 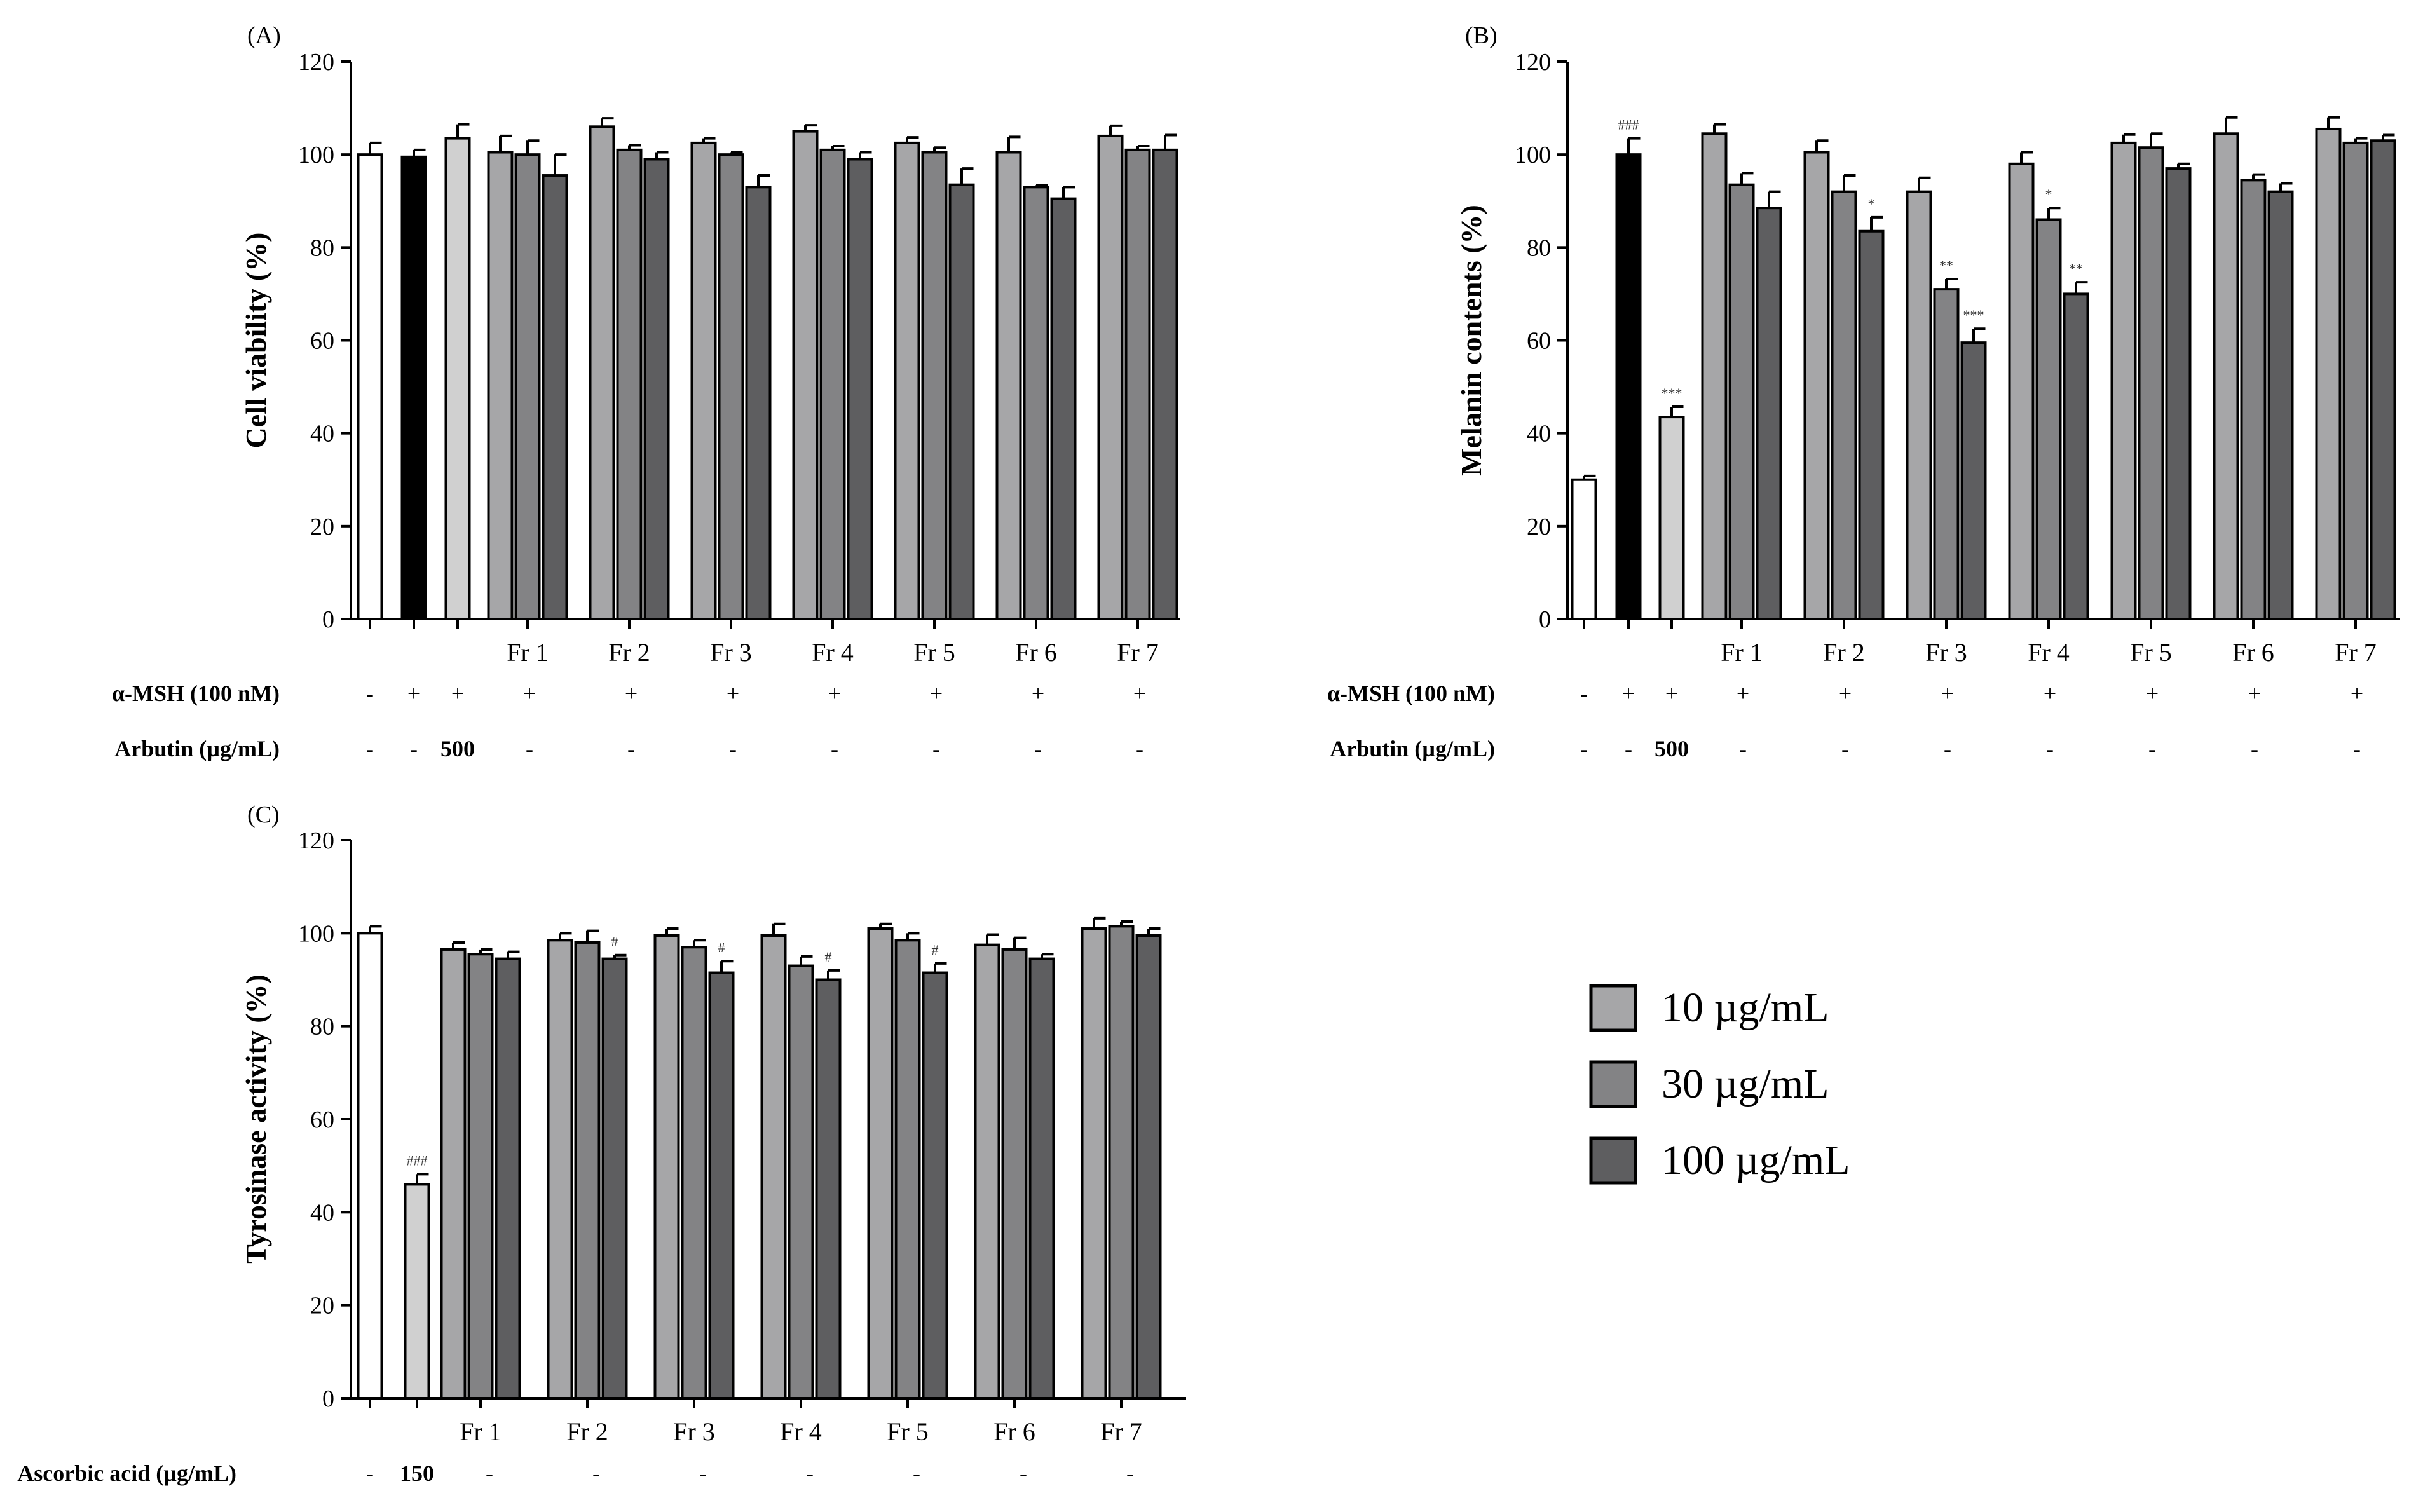 What do you see at coordinates (1745, 1084) in the screenshot?
I see `legend-label: 30 µg/mL` at bounding box center [1745, 1084].